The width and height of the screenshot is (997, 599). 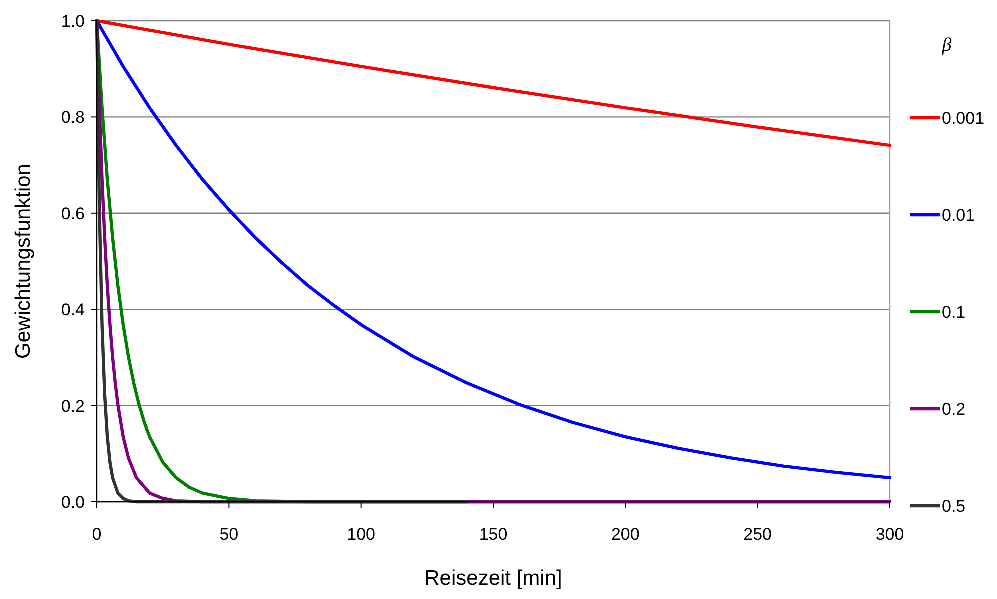 What do you see at coordinates (73, 406) in the screenshot?
I see `y-tick-label: 0.2` at bounding box center [73, 406].